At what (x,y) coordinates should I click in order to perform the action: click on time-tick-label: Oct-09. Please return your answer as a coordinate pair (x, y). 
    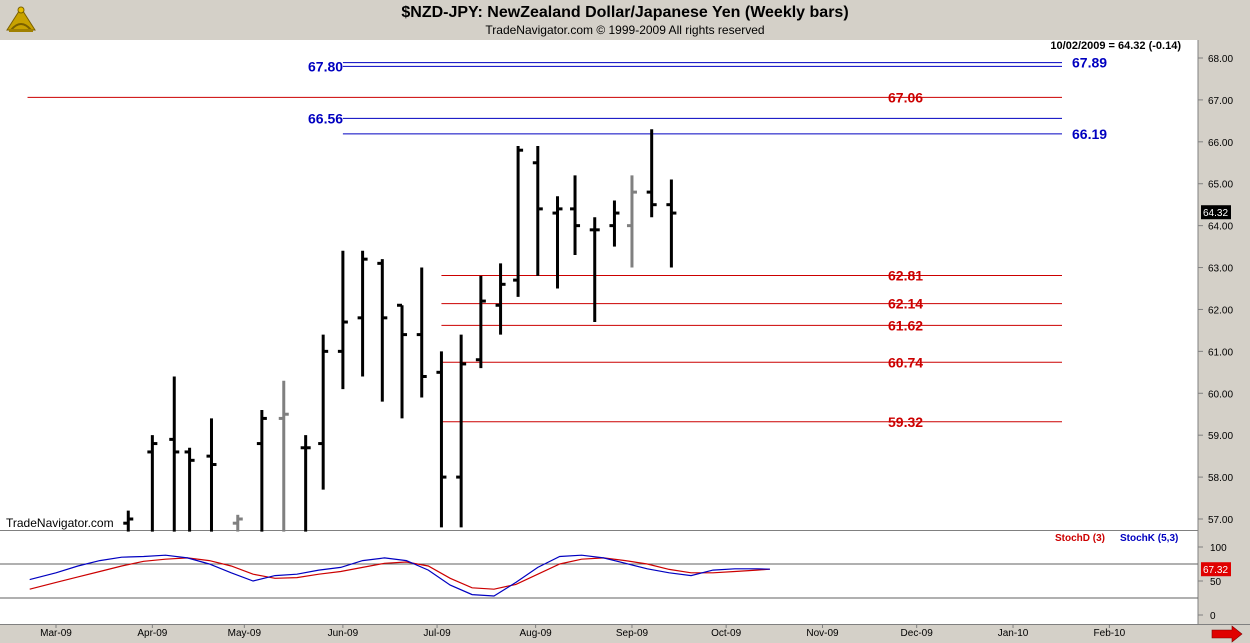
    Looking at the image, I should click on (726, 633).